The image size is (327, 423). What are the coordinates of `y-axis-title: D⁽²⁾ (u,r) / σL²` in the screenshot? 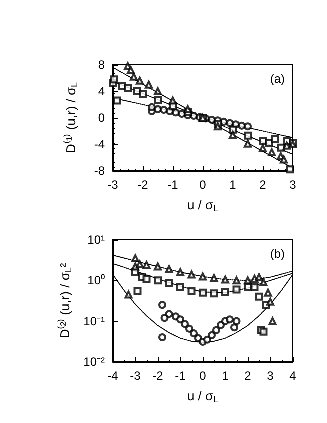 It's located at (65, 300).